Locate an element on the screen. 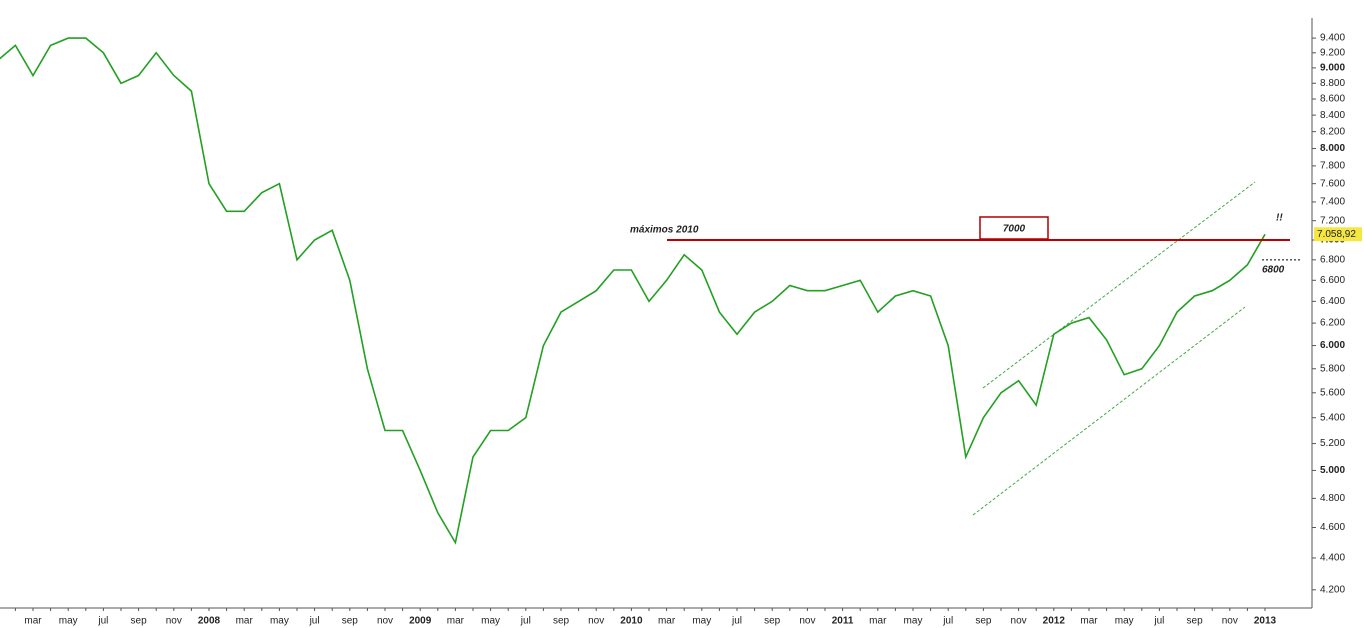 This screenshot has width=1364, height=628. x-tick-label: 2012 is located at coordinates (1054, 621).